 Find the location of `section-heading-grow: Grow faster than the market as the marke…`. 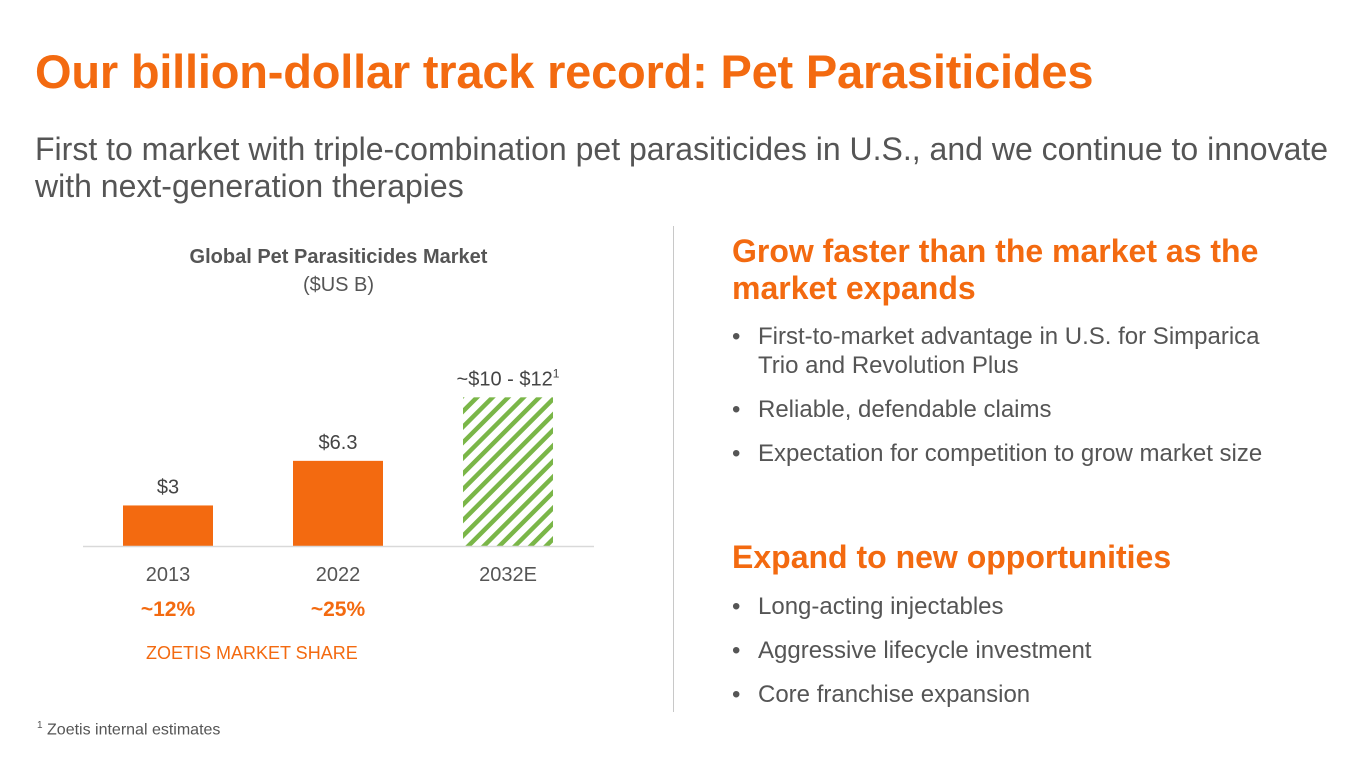

section-heading-grow: Grow faster than the market as the marke… is located at coordinates (995, 269).